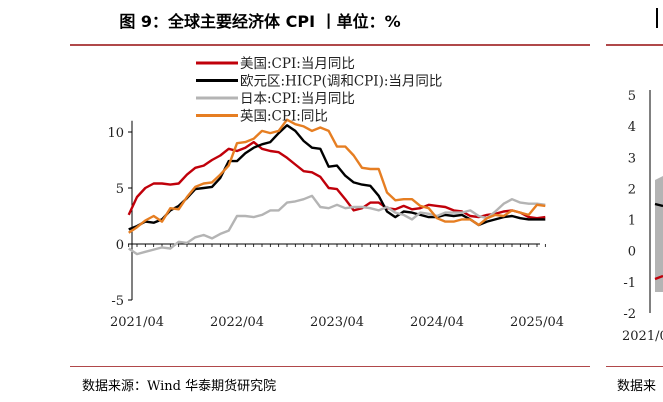 This screenshot has width=663, height=402. What do you see at coordinates (634, 366) in the screenshot?
I see `right-panel-source-divider` at bounding box center [634, 366].